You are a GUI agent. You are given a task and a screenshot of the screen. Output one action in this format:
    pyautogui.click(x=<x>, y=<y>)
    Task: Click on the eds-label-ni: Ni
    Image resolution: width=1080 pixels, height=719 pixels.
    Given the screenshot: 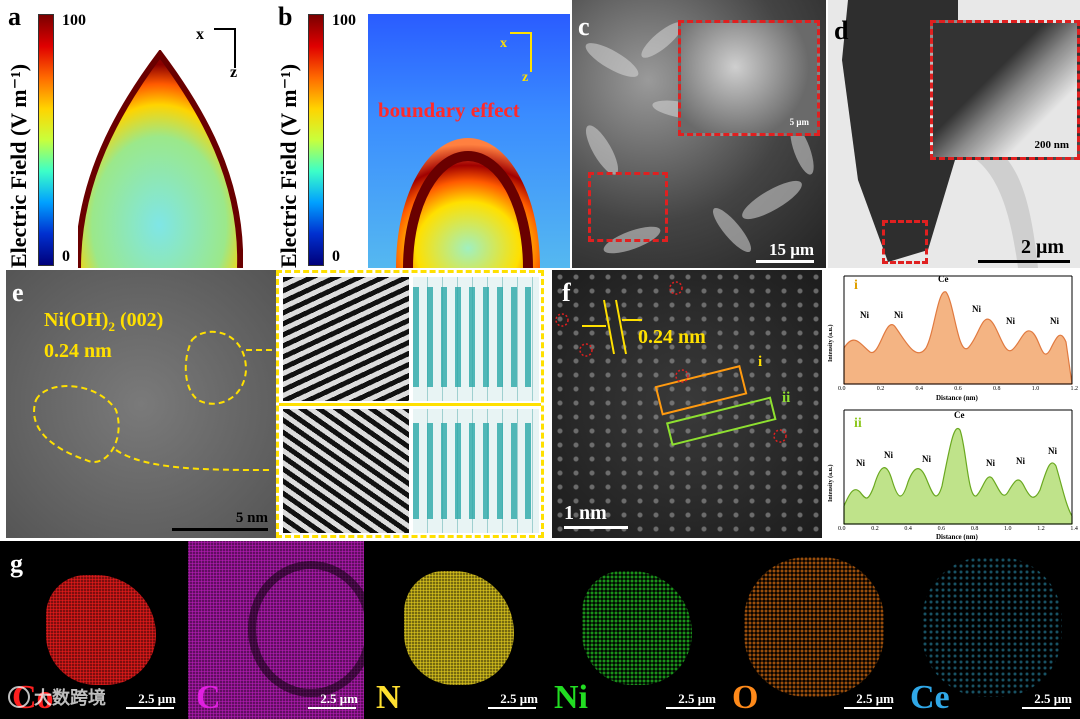 What is the action you would take?
    pyautogui.click(x=571, y=697)
    